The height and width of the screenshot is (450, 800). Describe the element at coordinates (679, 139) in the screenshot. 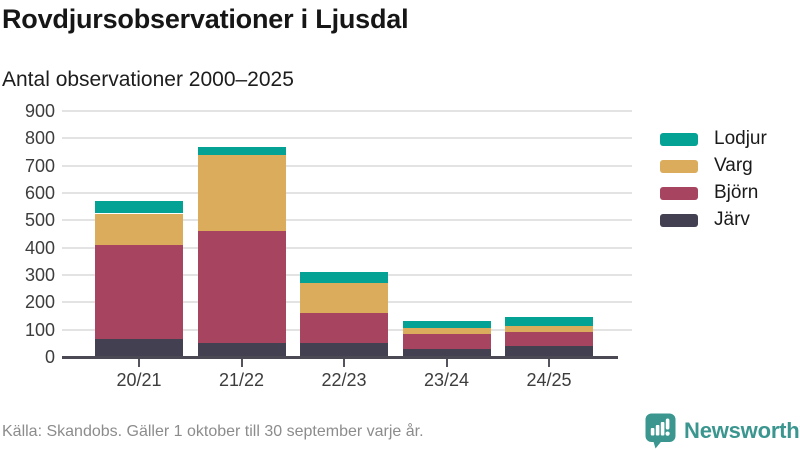

I see `legend-swatch-lodjur` at that location.